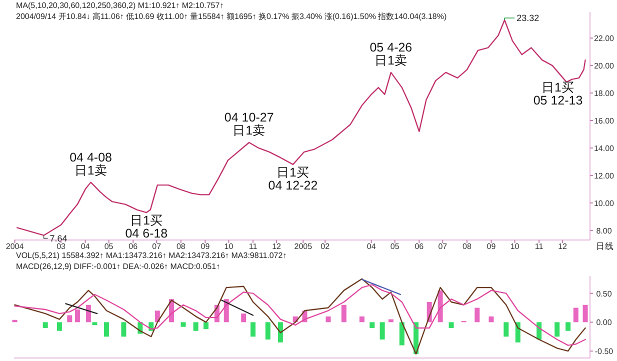 This screenshot has height=361, width=617. I want to click on annotation: 日1买 04 6-18, so click(146, 227).